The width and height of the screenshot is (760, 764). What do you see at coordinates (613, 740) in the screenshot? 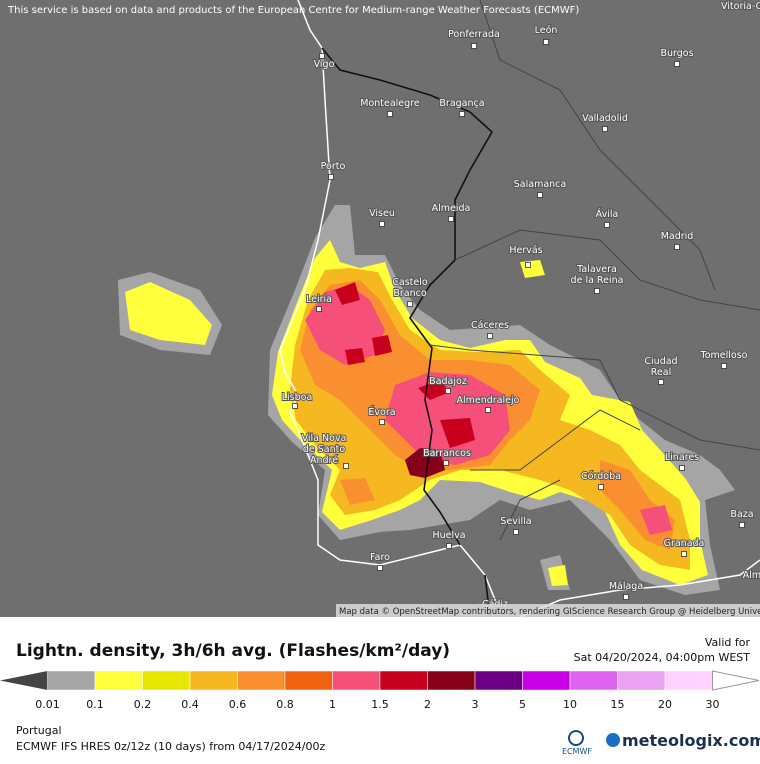
I see `brand-logo` at bounding box center [613, 740].